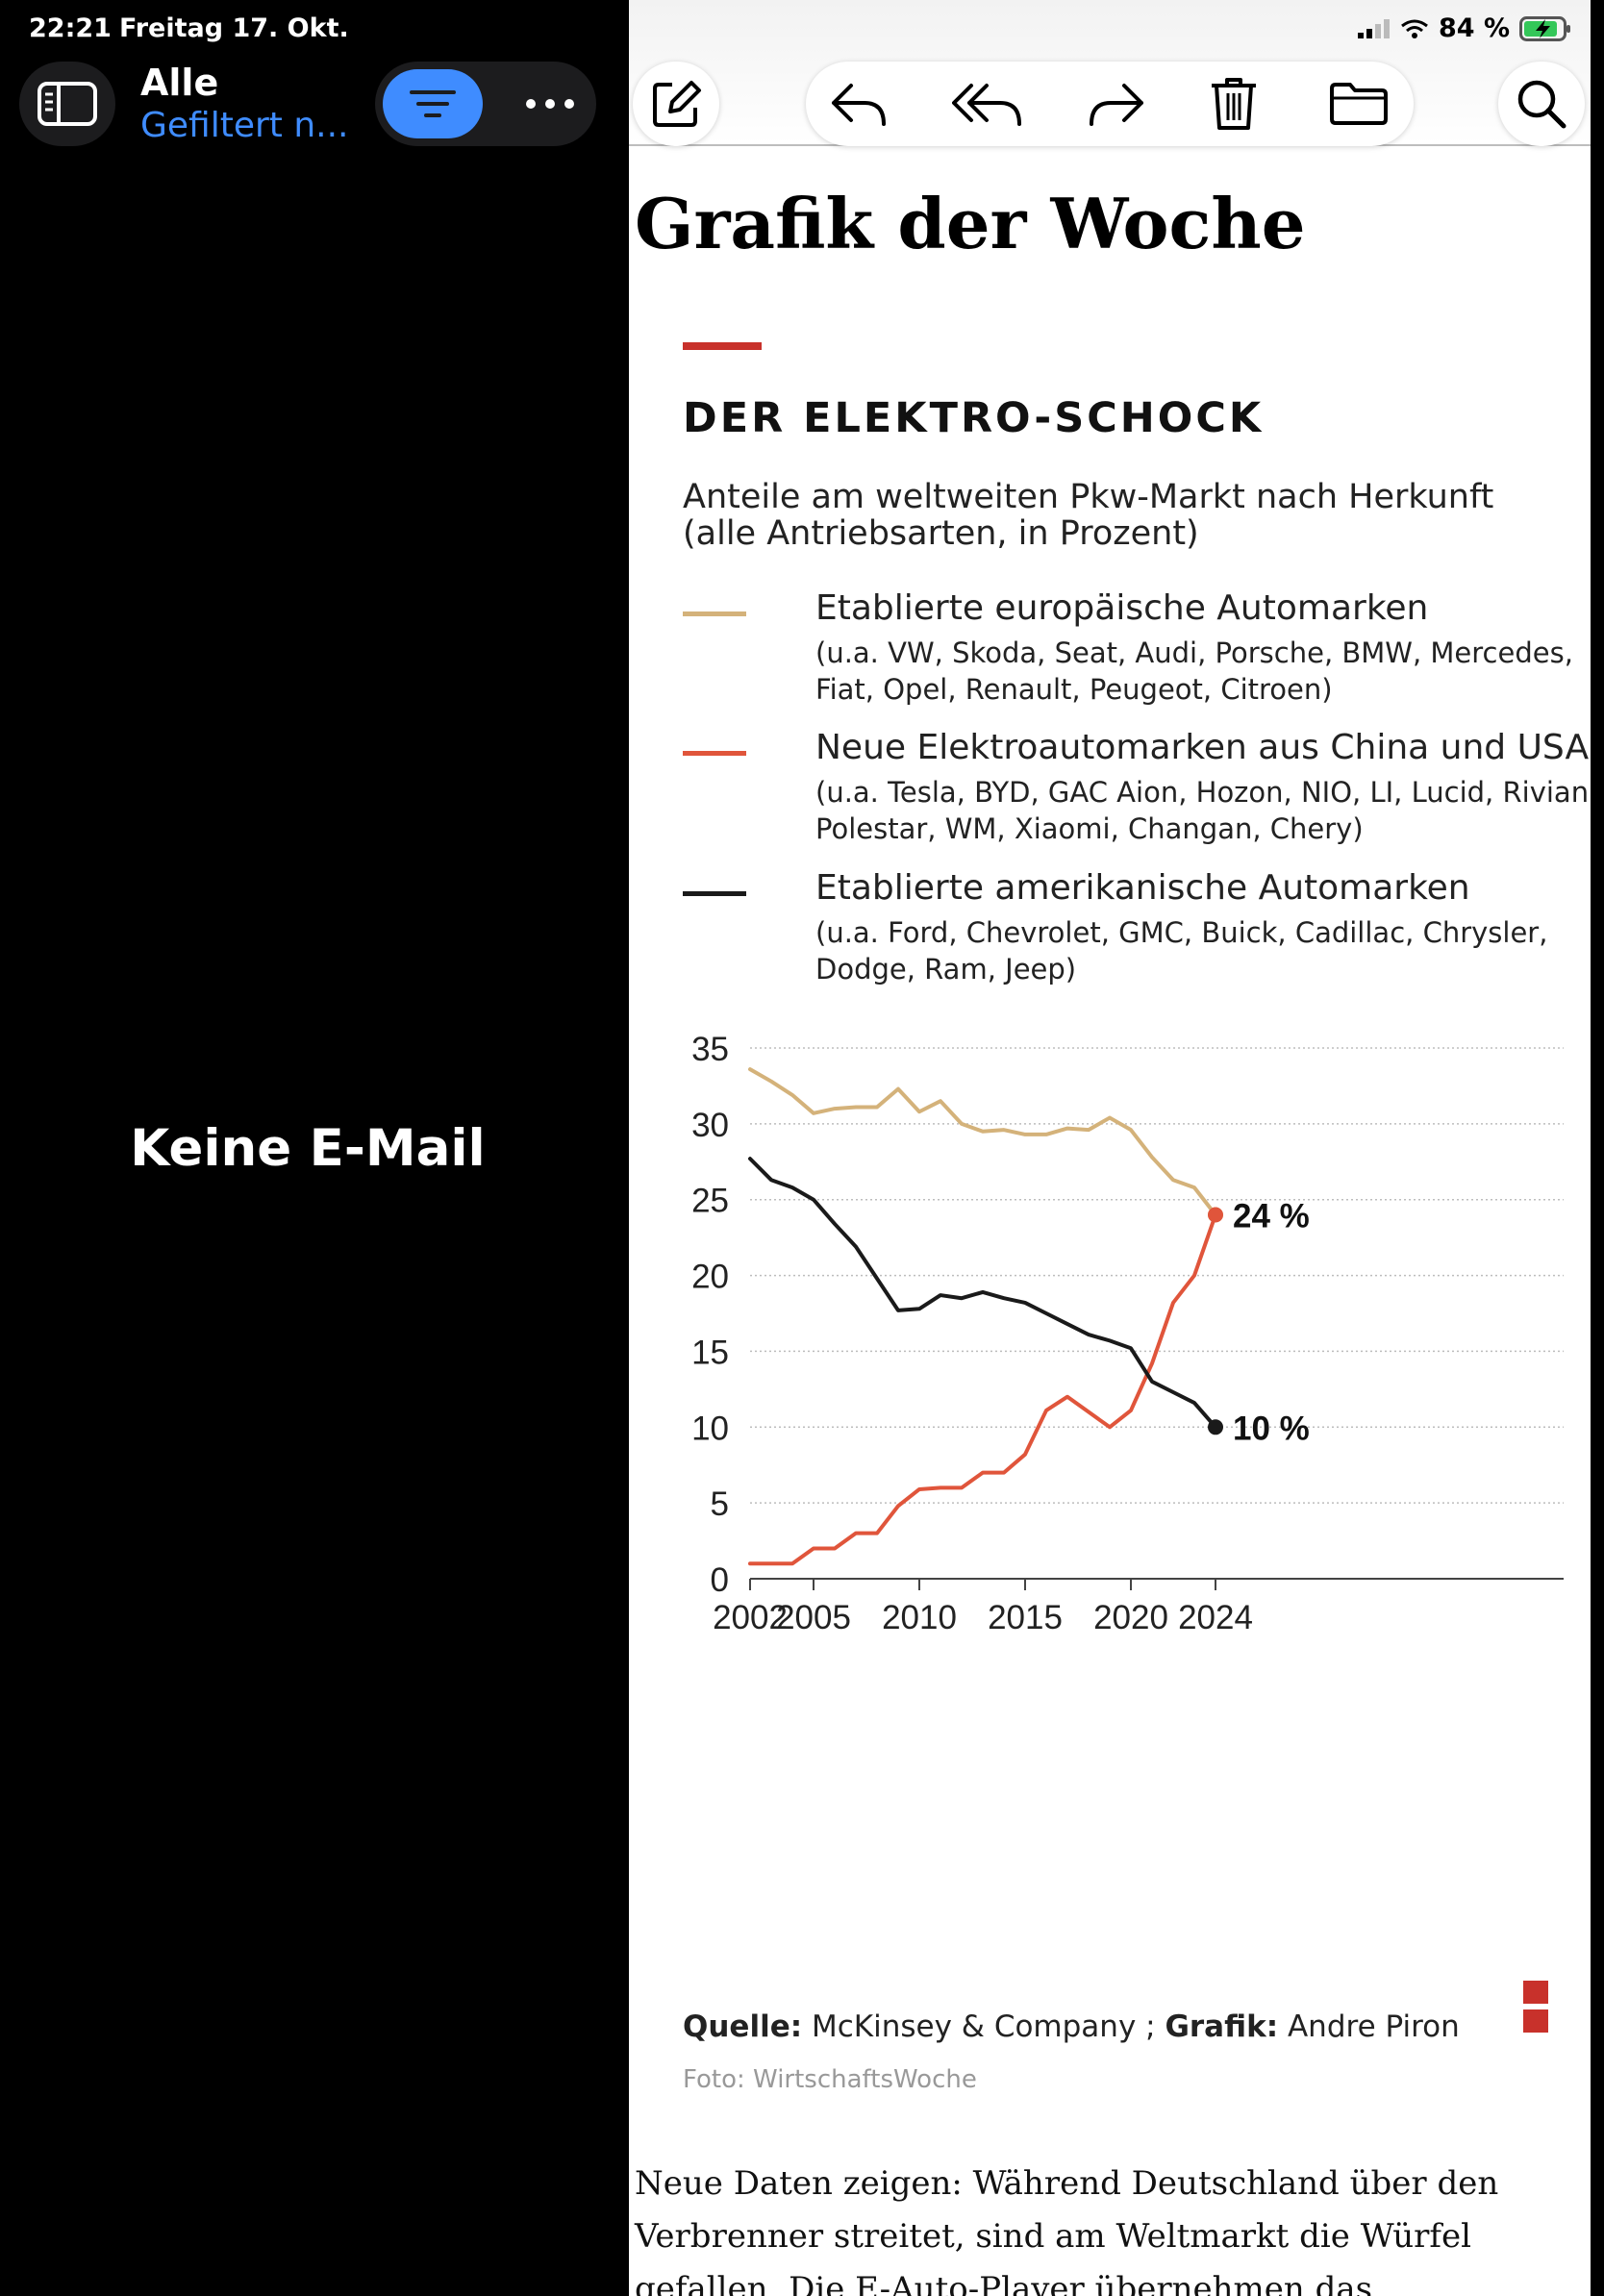  I want to click on battery-charging-icon, so click(1544, 28).